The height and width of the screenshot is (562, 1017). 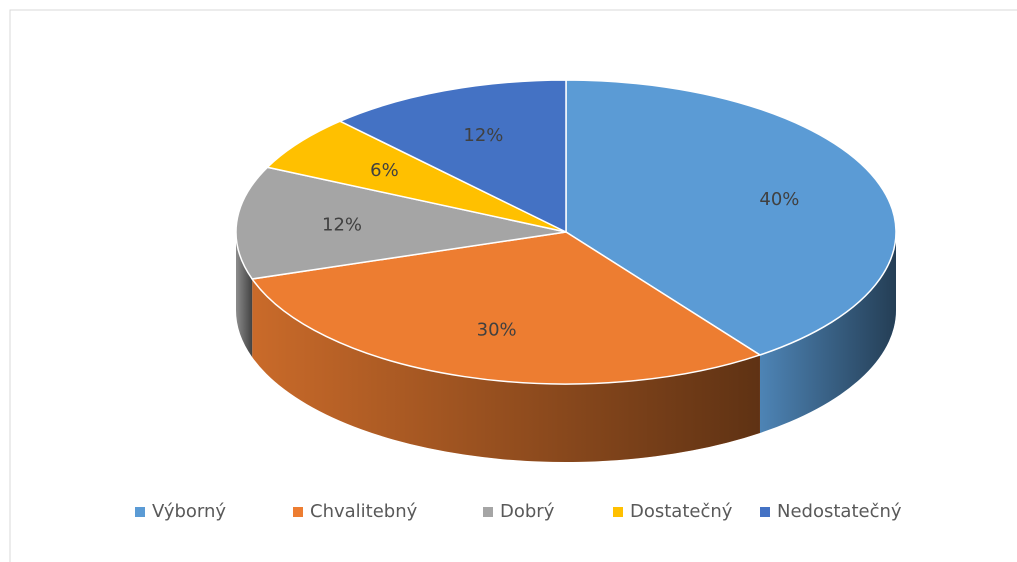 What do you see at coordinates (497, 329) in the screenshot?
I see `data-label: 30%` at bounding box center [497, 329].